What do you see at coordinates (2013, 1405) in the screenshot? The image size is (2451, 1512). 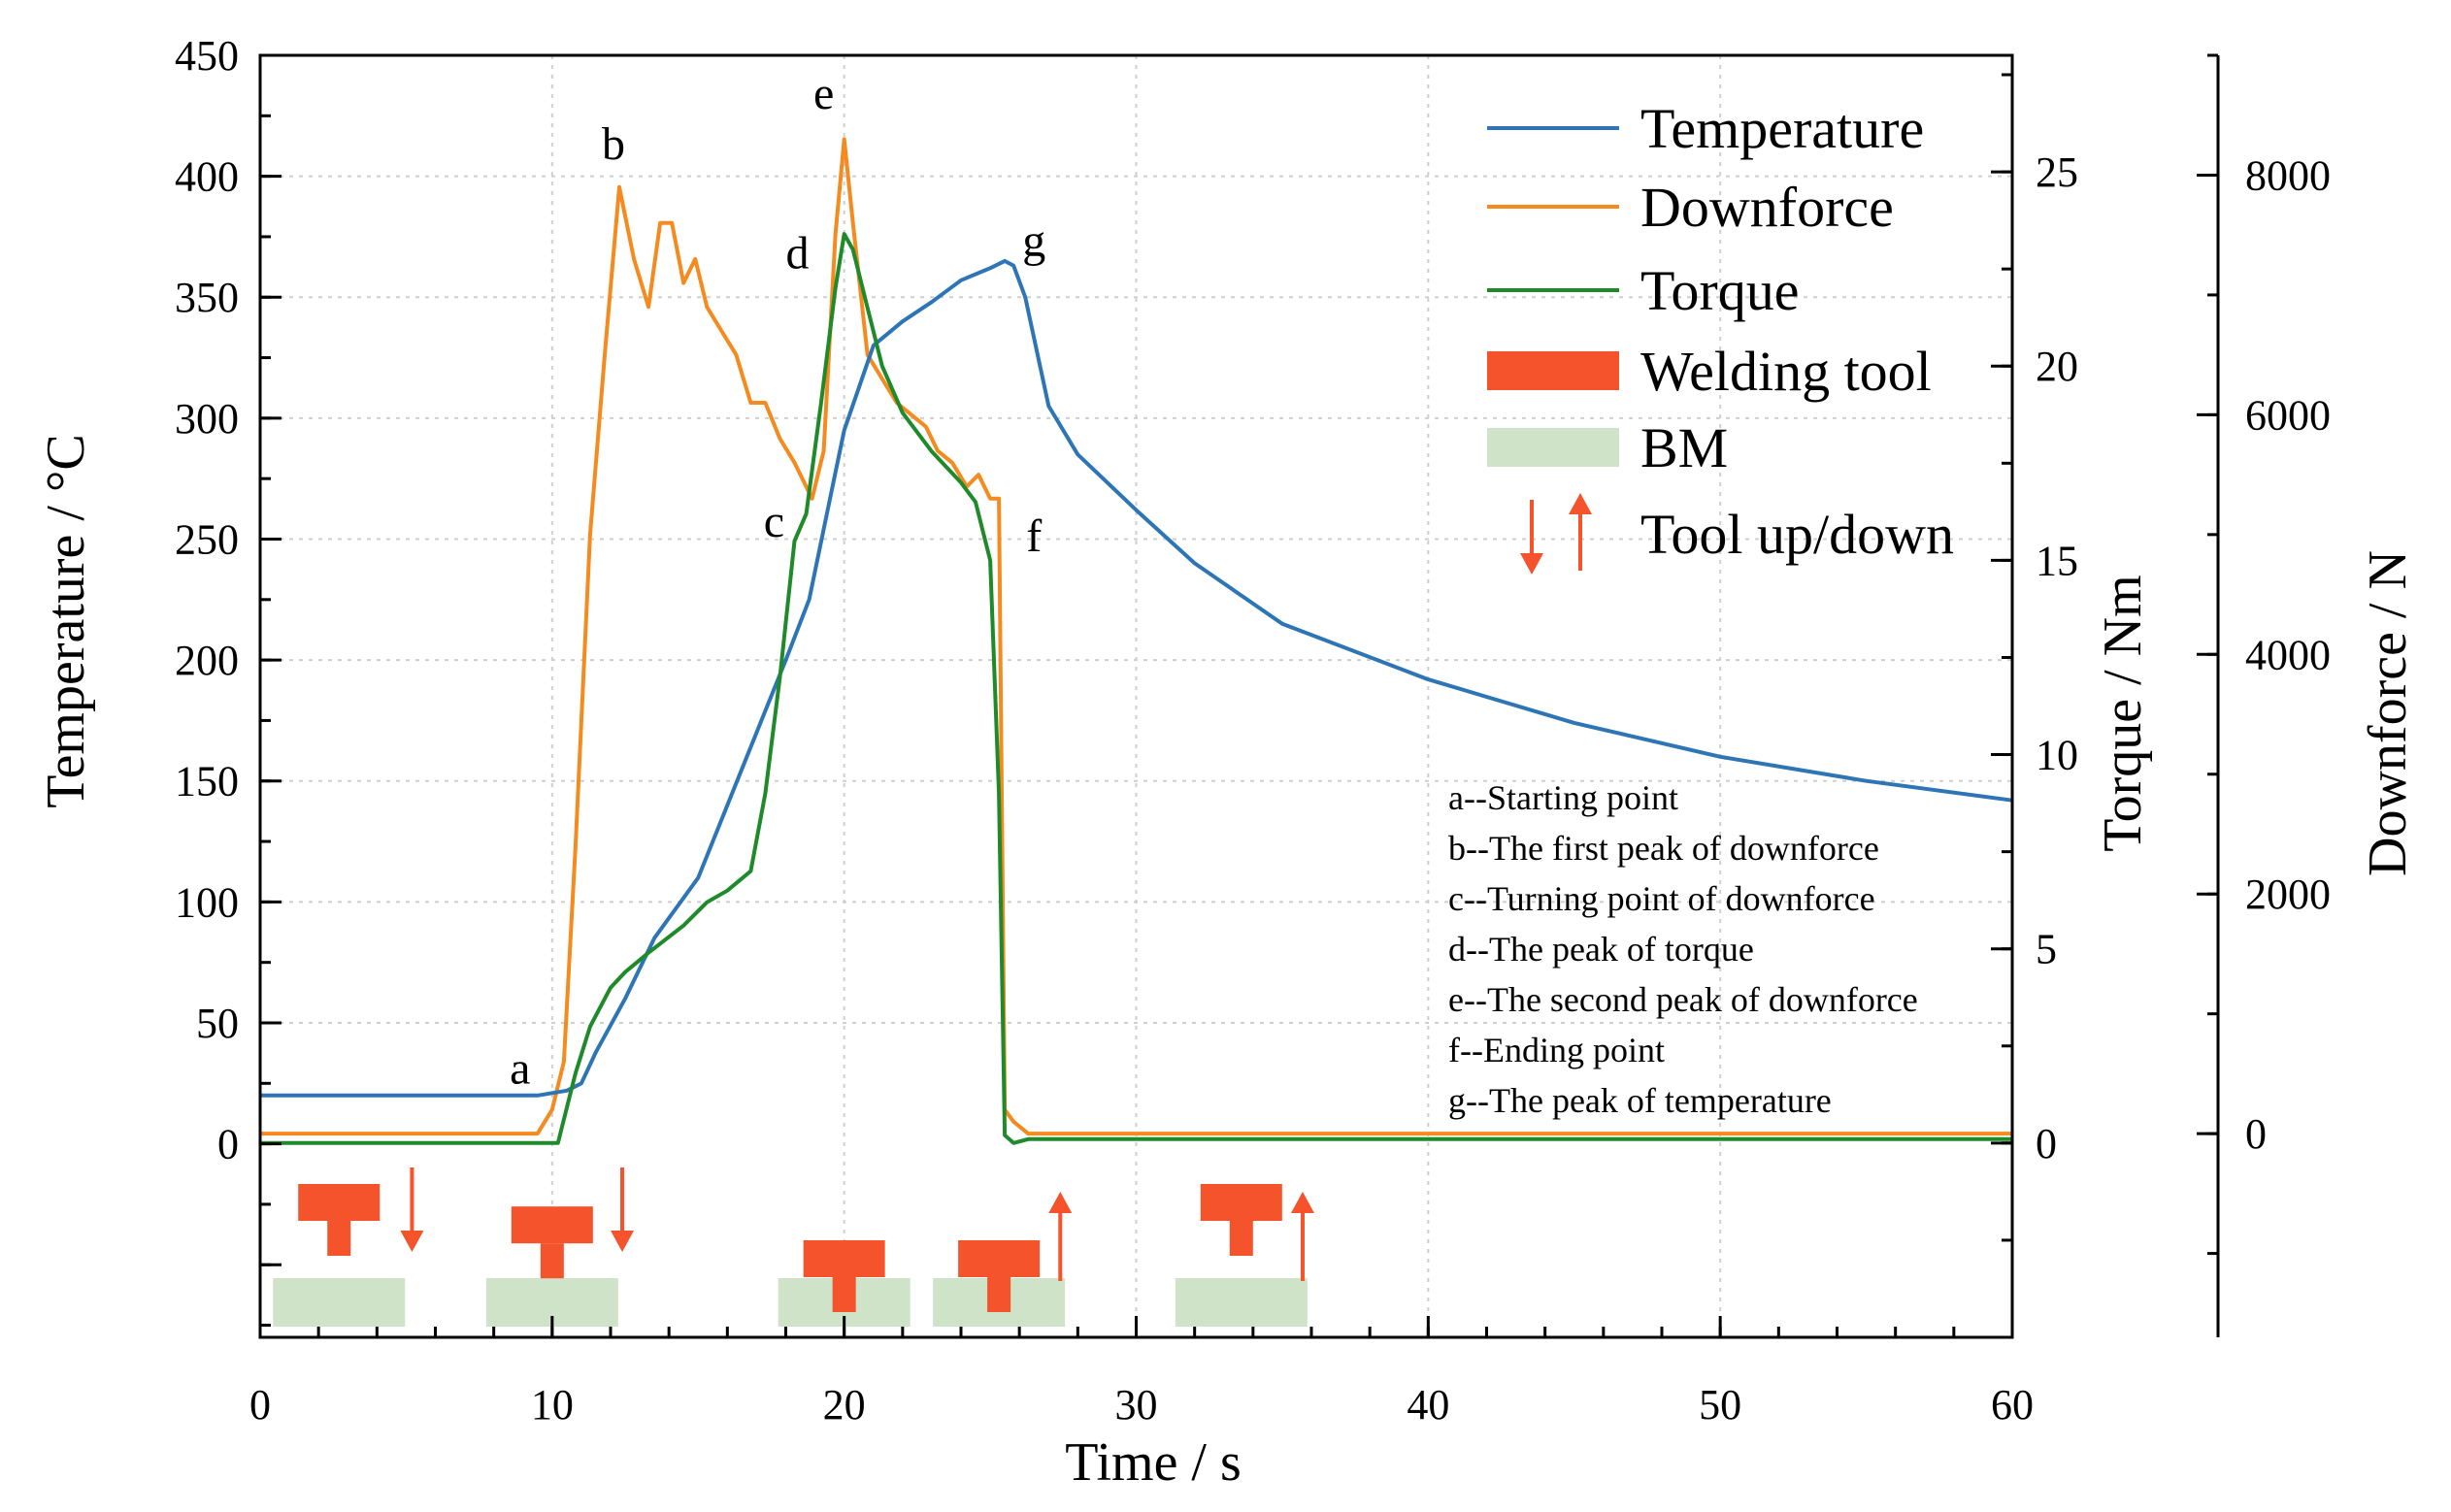 I see `x-tick-label: 60` at bounding box center [2013, 1405].